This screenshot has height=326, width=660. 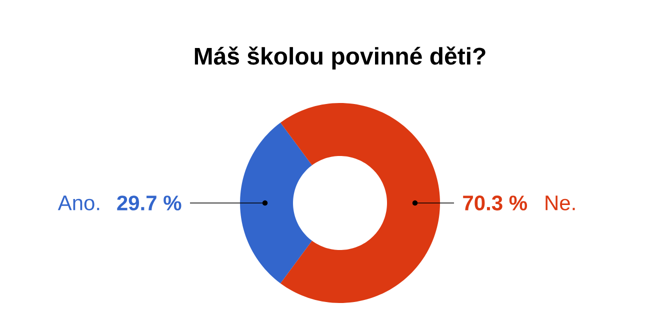 I want to click on slice-label: Ne., so click(x=560, y=203).